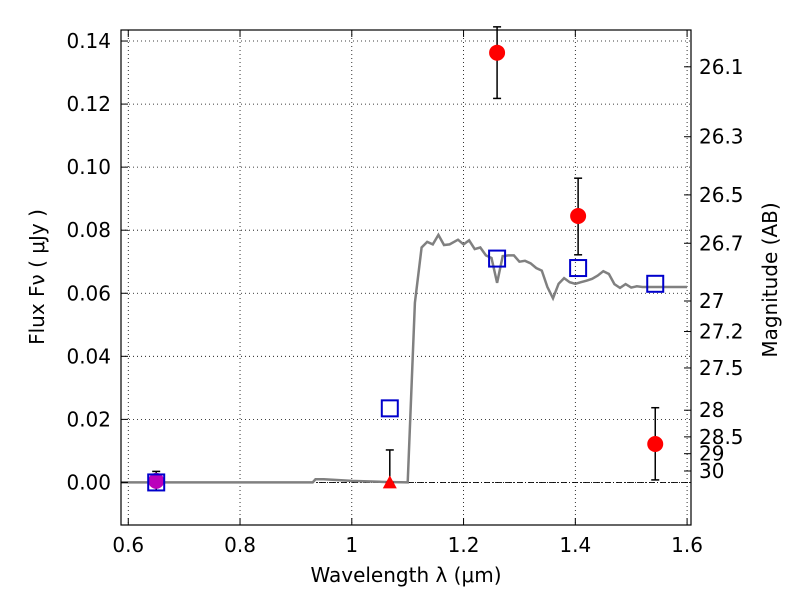 The width and height of the screenshot is (800, 600). What do you see at coordinates (721, 195) in the screenshot?
I see `y2-tick-label: 26.5` at bounding box center [721, 195].